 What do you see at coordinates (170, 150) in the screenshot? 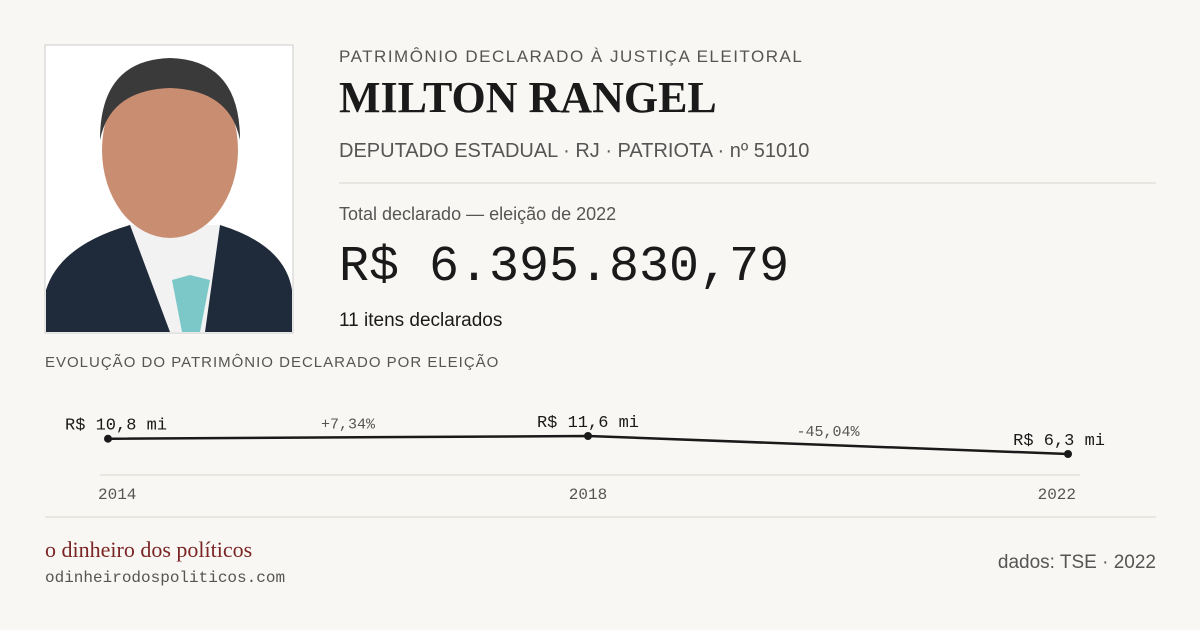
I see `photo-face` at bounding box center [170, 150].